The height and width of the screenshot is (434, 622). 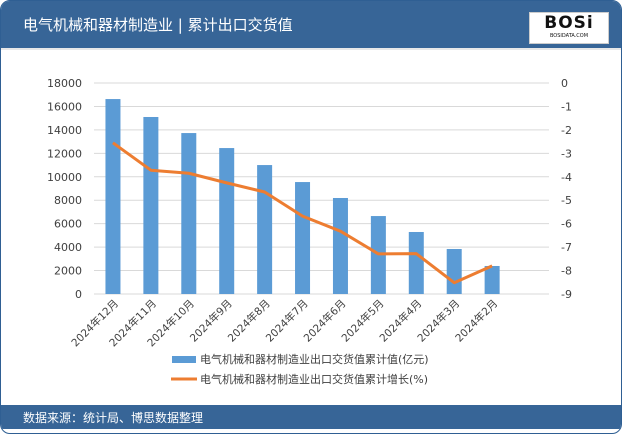 What do you see at coordinates (78, 294) in the screenshot?
I see `y-left-tick-label: 0` at bounding box center [78, 294].